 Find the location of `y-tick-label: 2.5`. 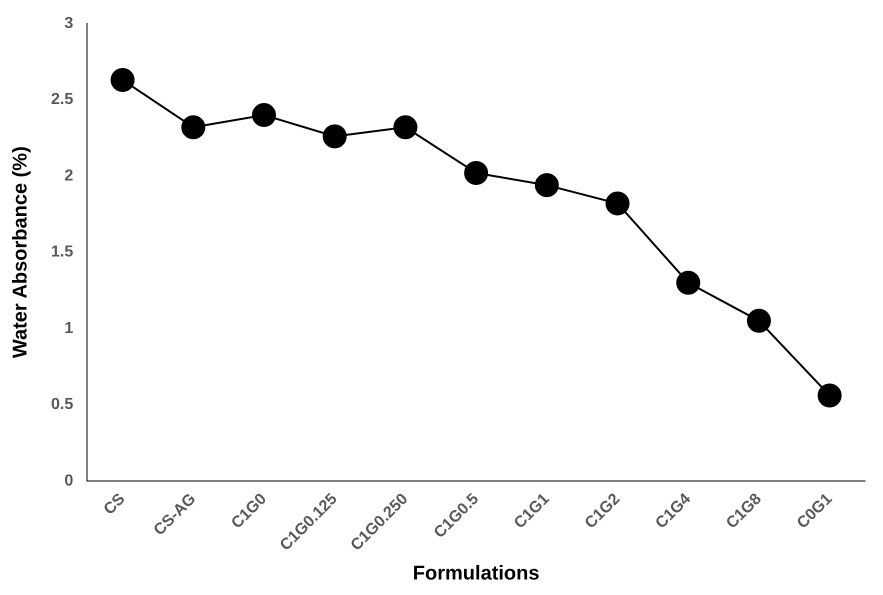

y-tick-label: 2.5 is located at coordinates (62, 99).